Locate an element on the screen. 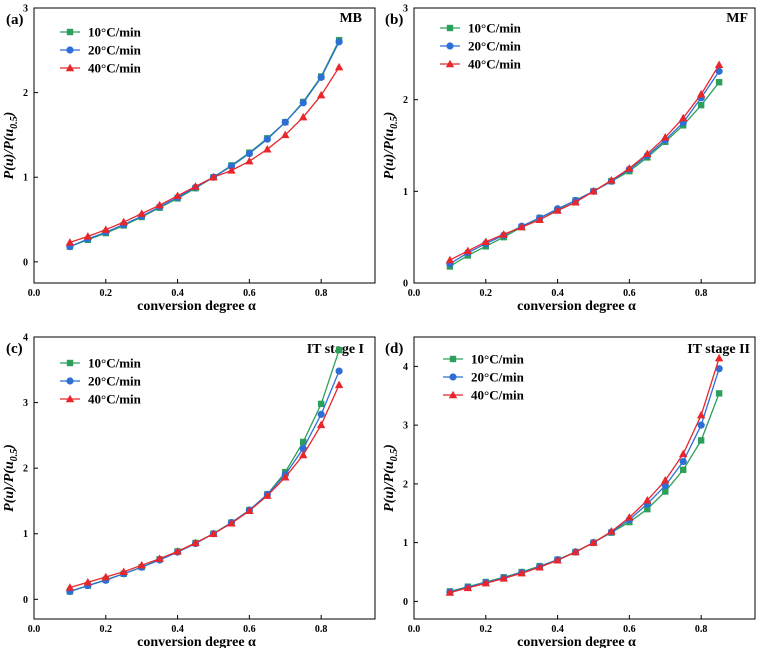 The width and height of the screenshot is (758, 648). panel-title: IT stage II is located at coordinates (718, 349).